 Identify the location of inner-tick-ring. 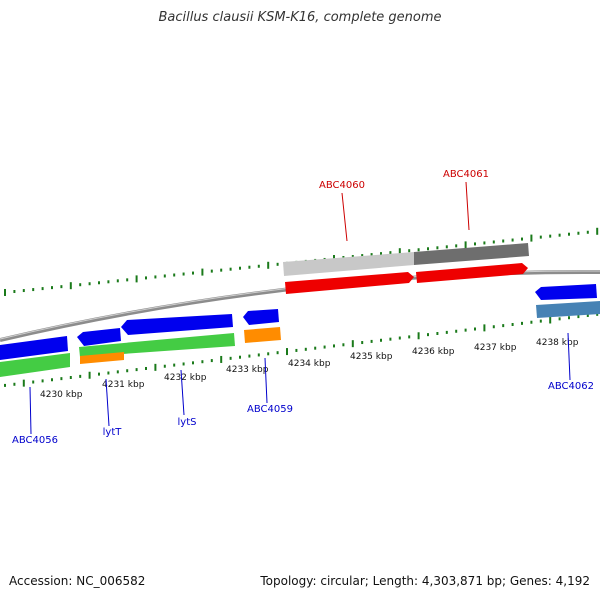
(301, 349).